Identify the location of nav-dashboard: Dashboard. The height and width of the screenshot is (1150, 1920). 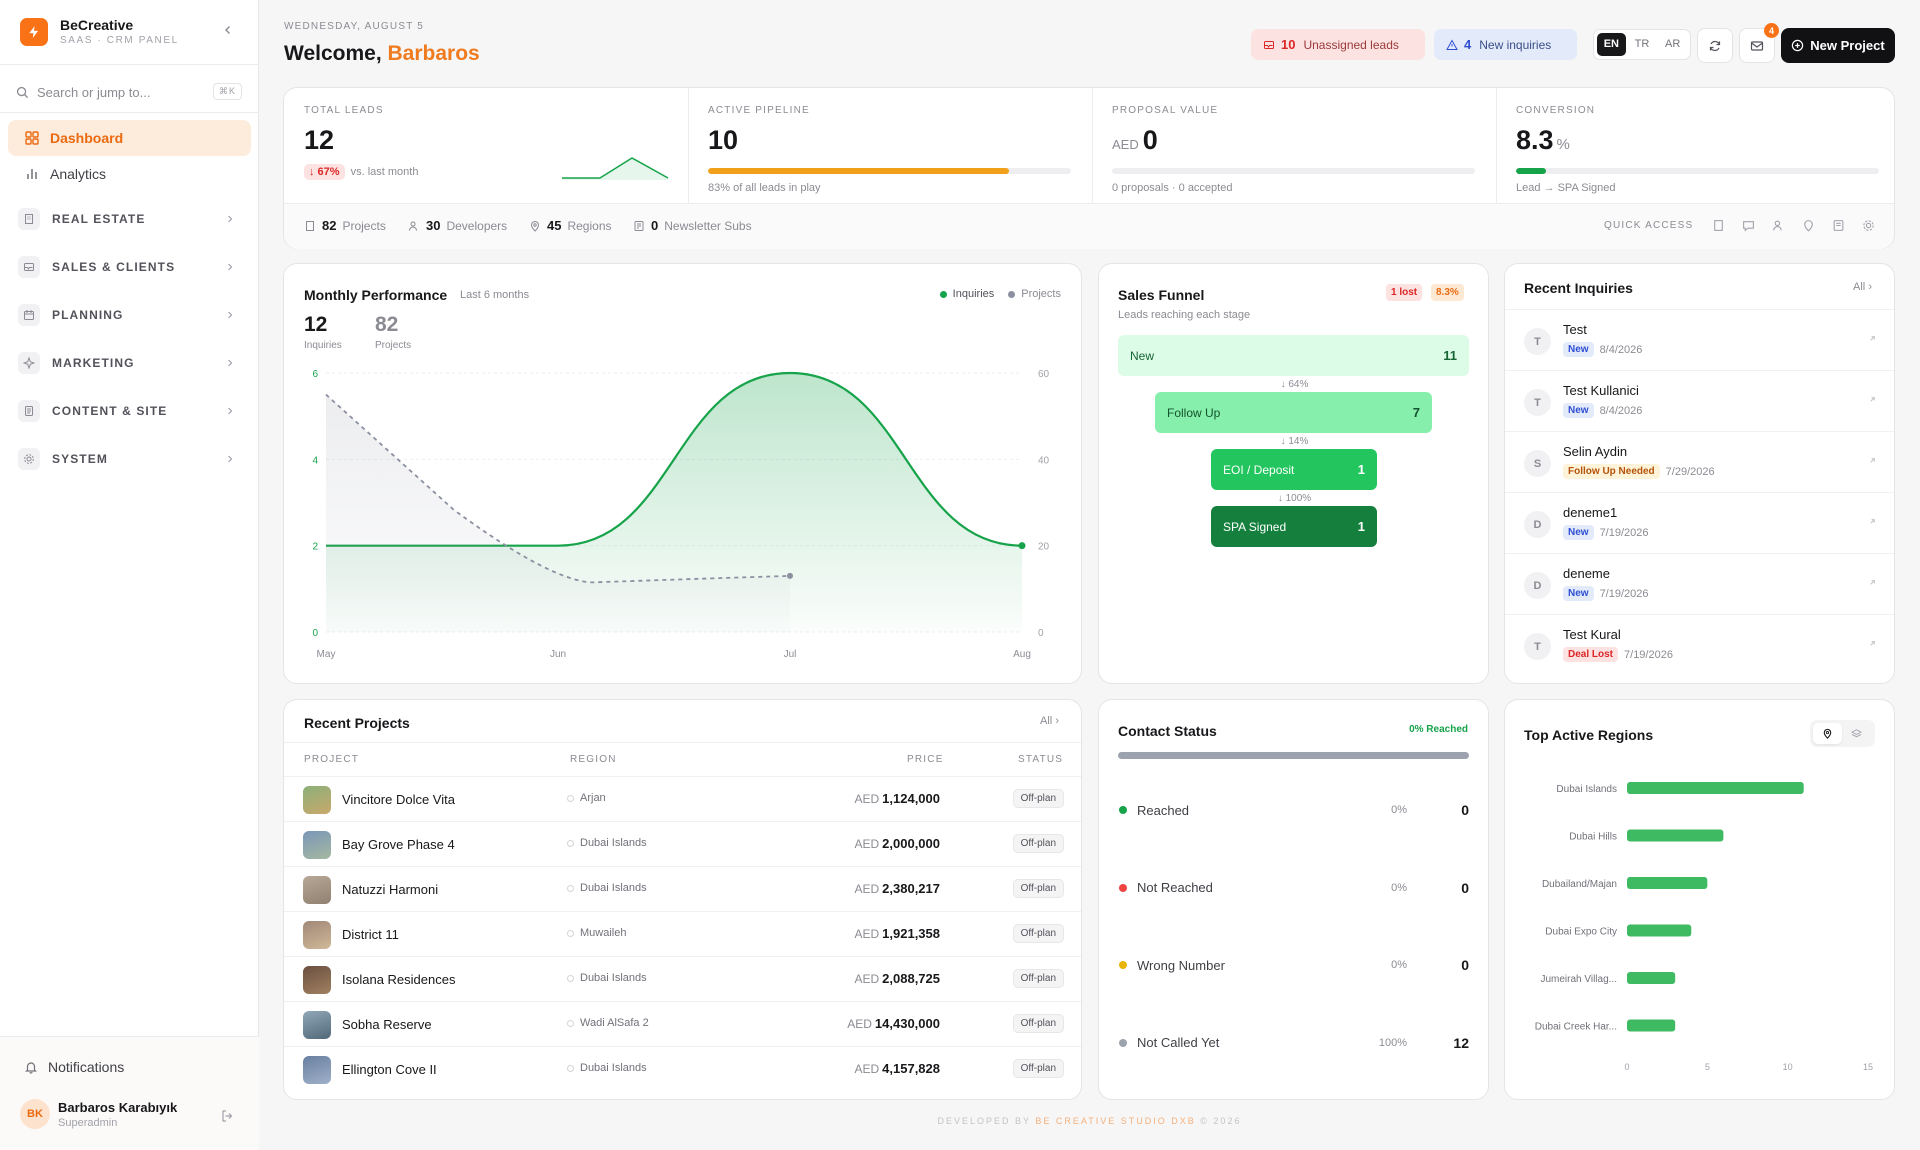
(129, 138).